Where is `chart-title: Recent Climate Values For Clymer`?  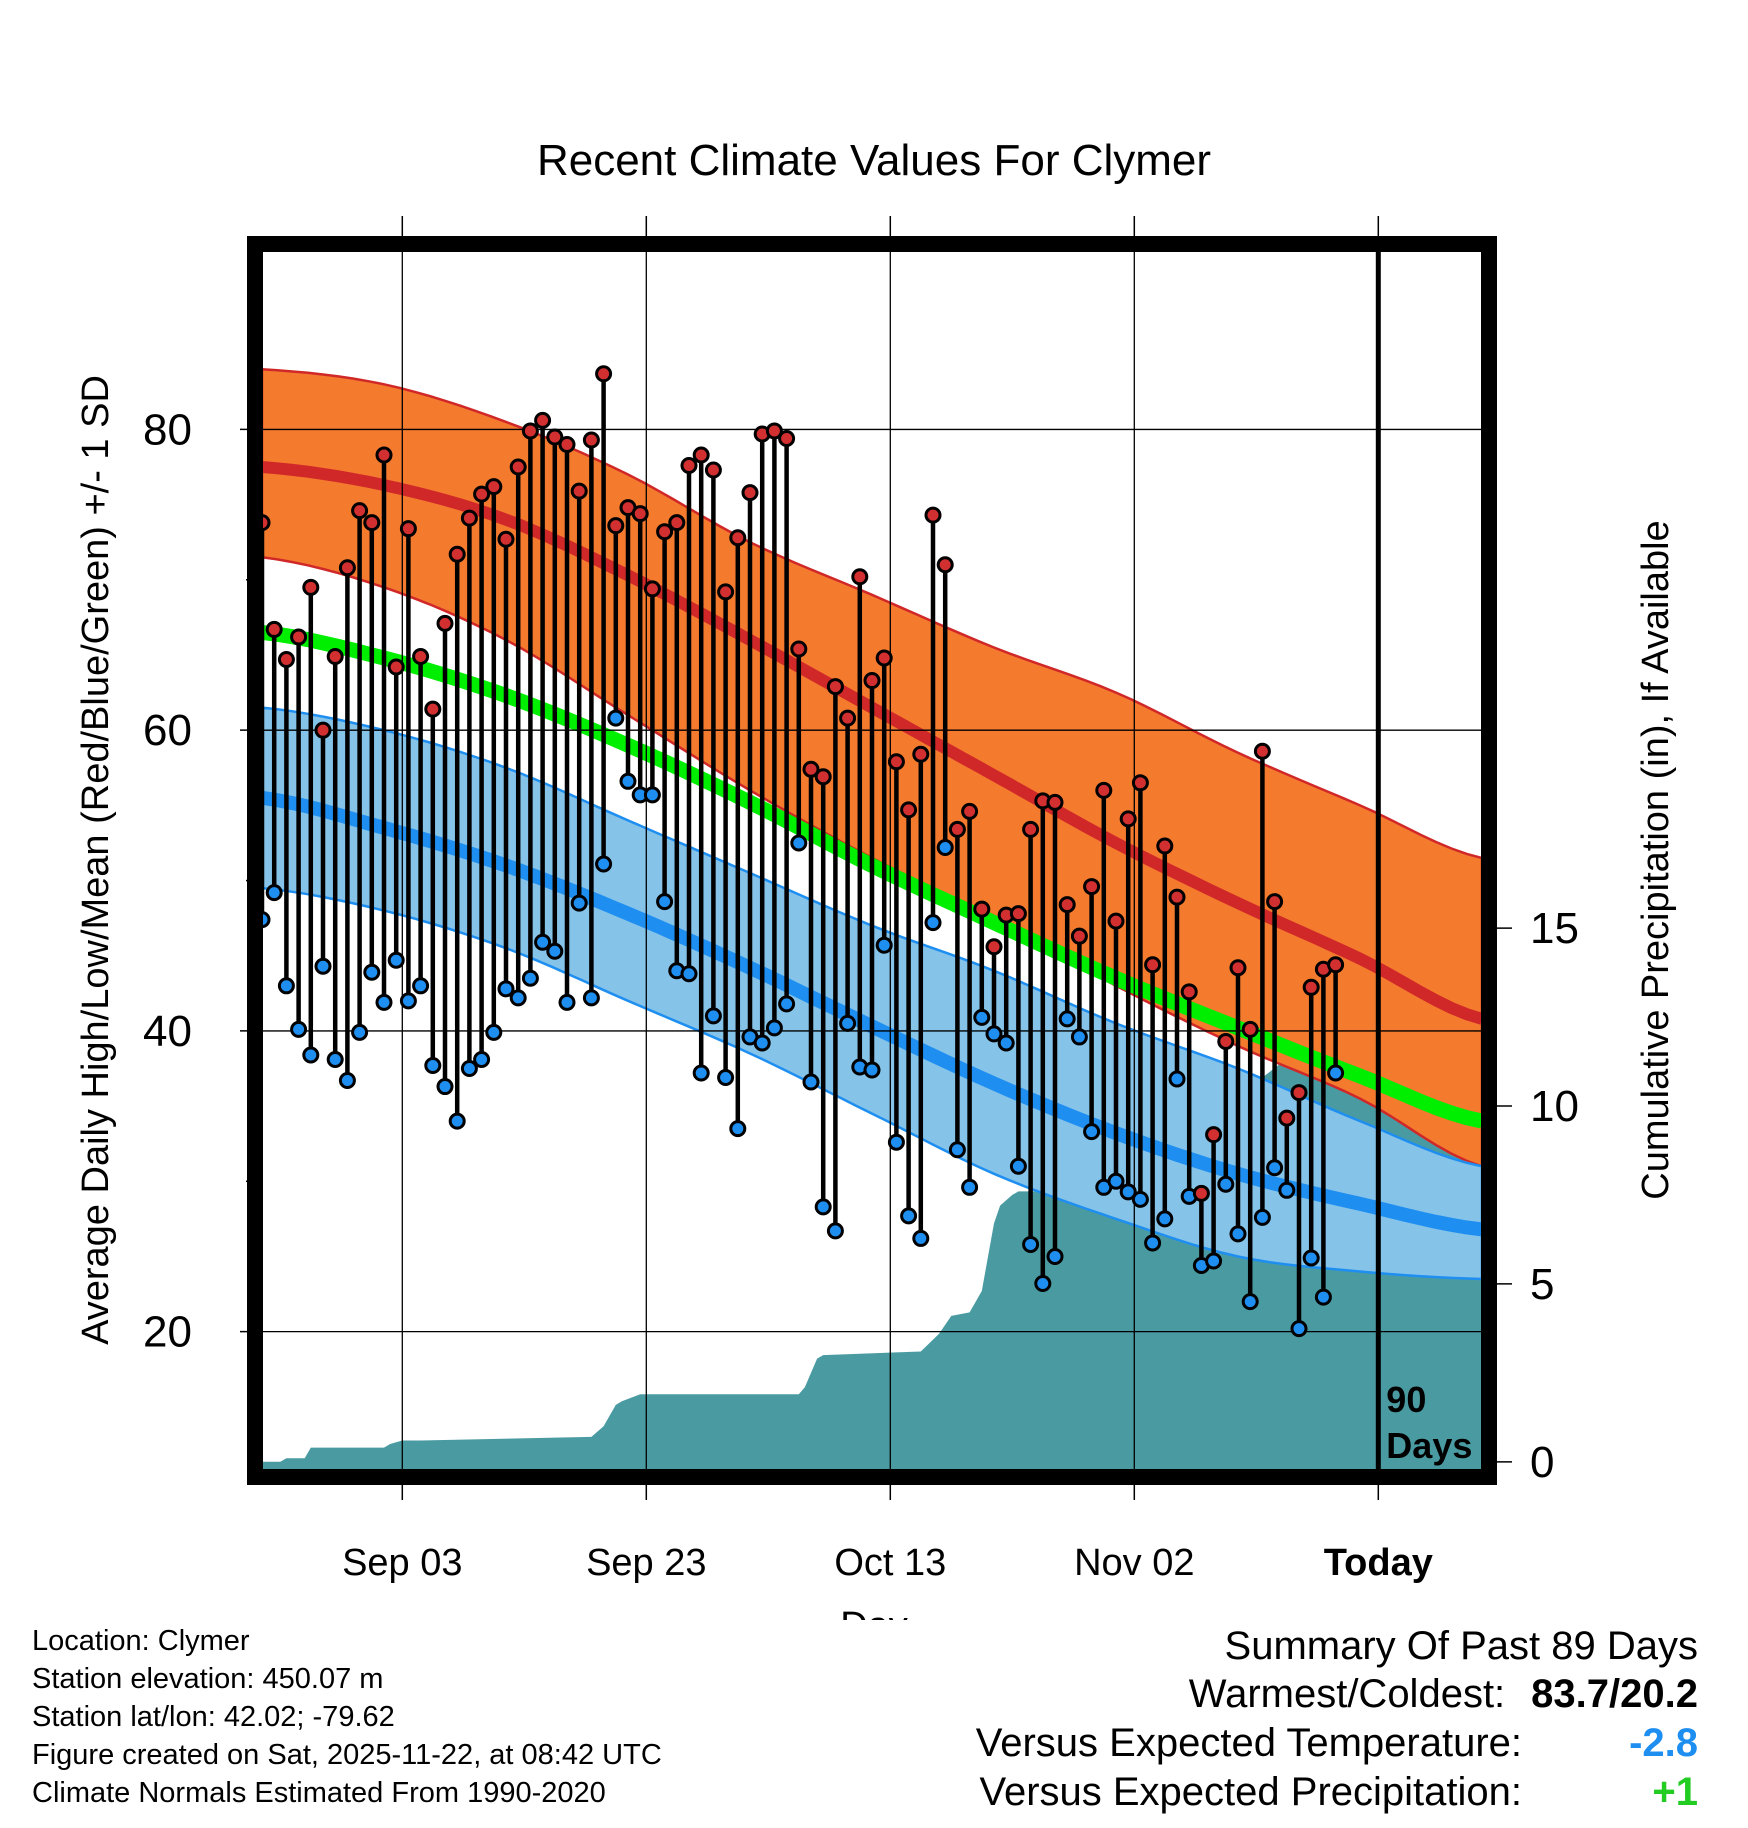
chart-title: Recent Climate Values For Clymer is located at coordinates (874, 160).